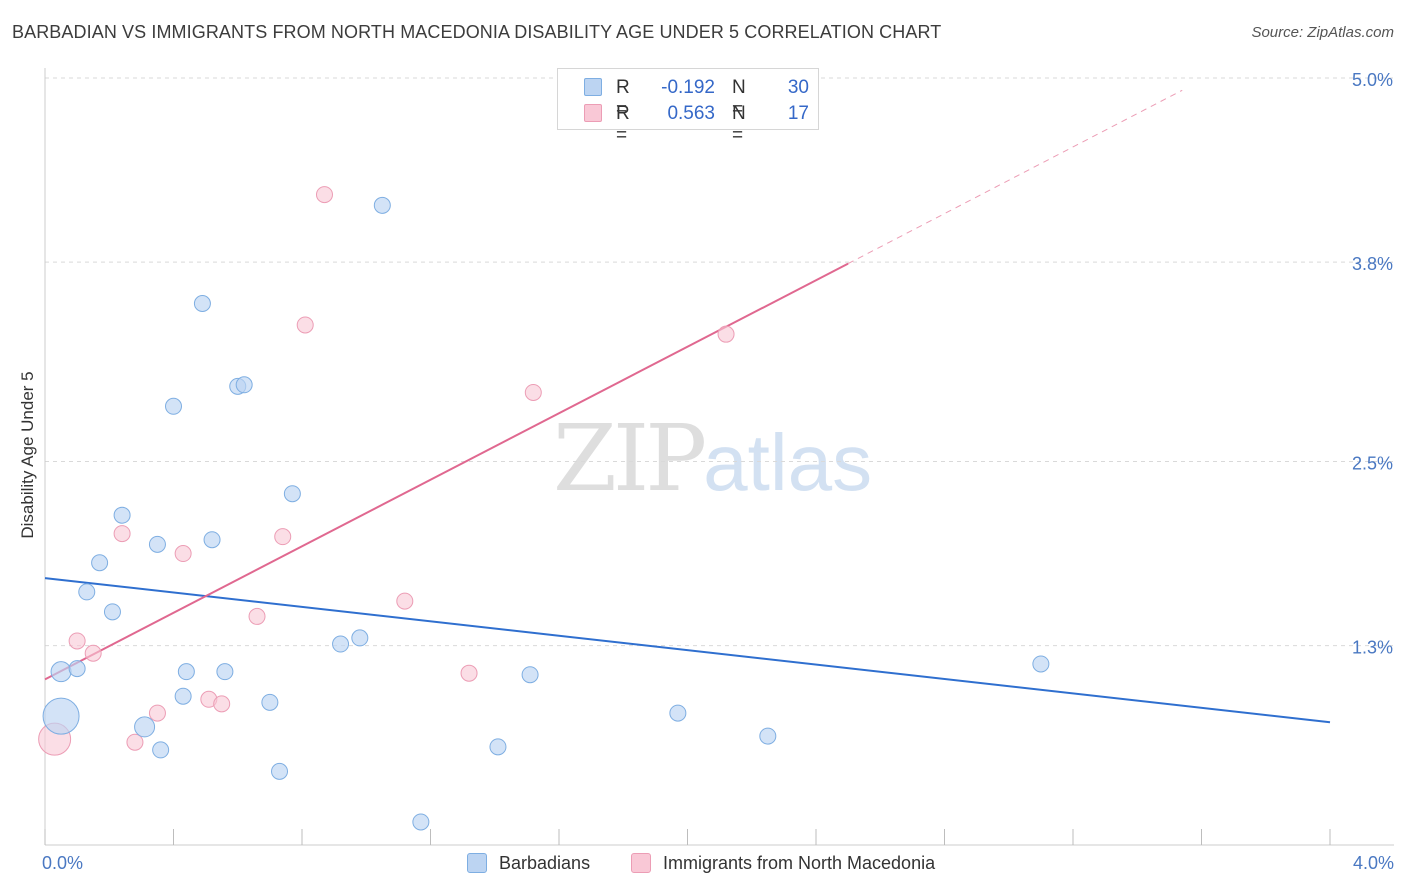  What do you see at coordinates (1015, 177) in the screenshot?
I see `trend-line-extension` at bounding box center [1015, 177].